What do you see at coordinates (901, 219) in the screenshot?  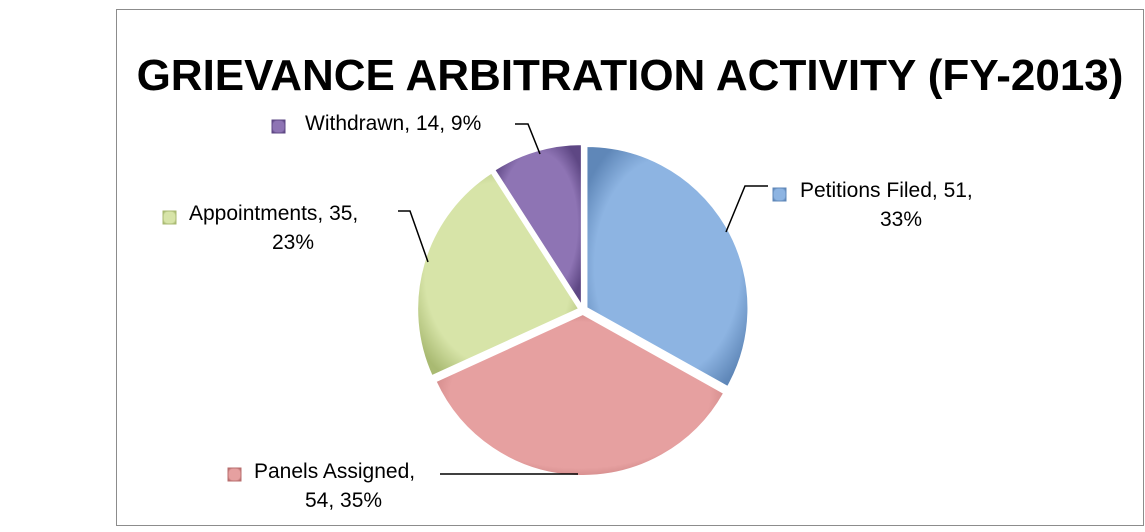 I see `data-label: 33%` at bounding box center [901, 219].